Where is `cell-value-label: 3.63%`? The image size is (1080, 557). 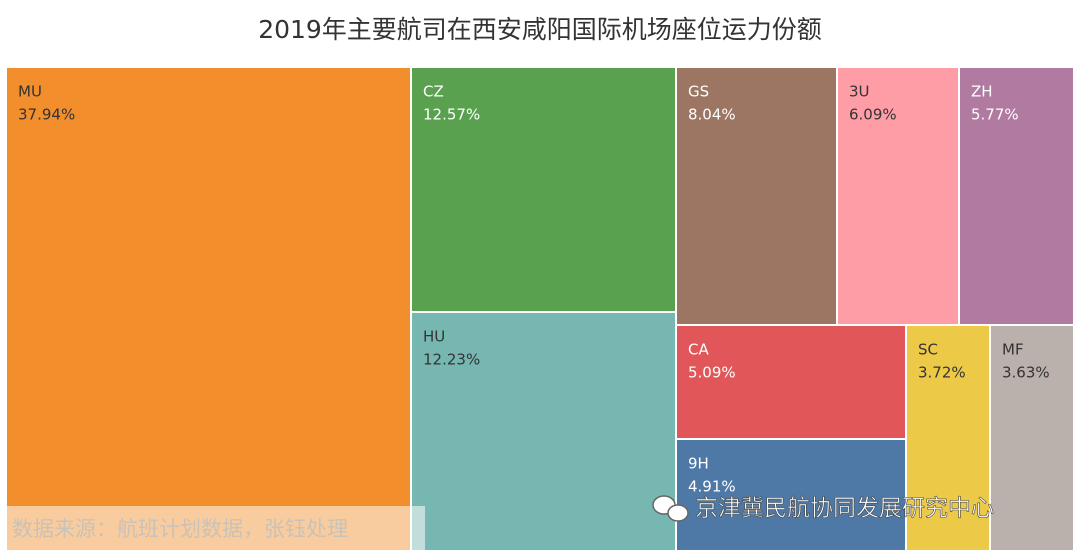 cell-value-label: 3.63% is located at coordinates (1026, 373).